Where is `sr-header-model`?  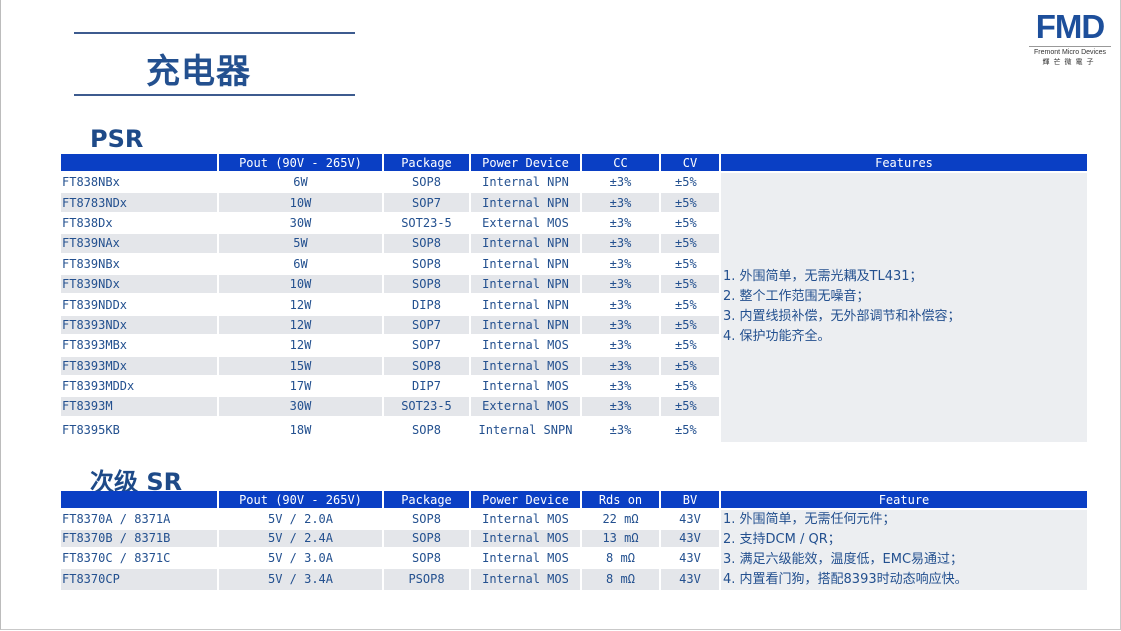
sr-header-model is located at coordinates (140, 500).